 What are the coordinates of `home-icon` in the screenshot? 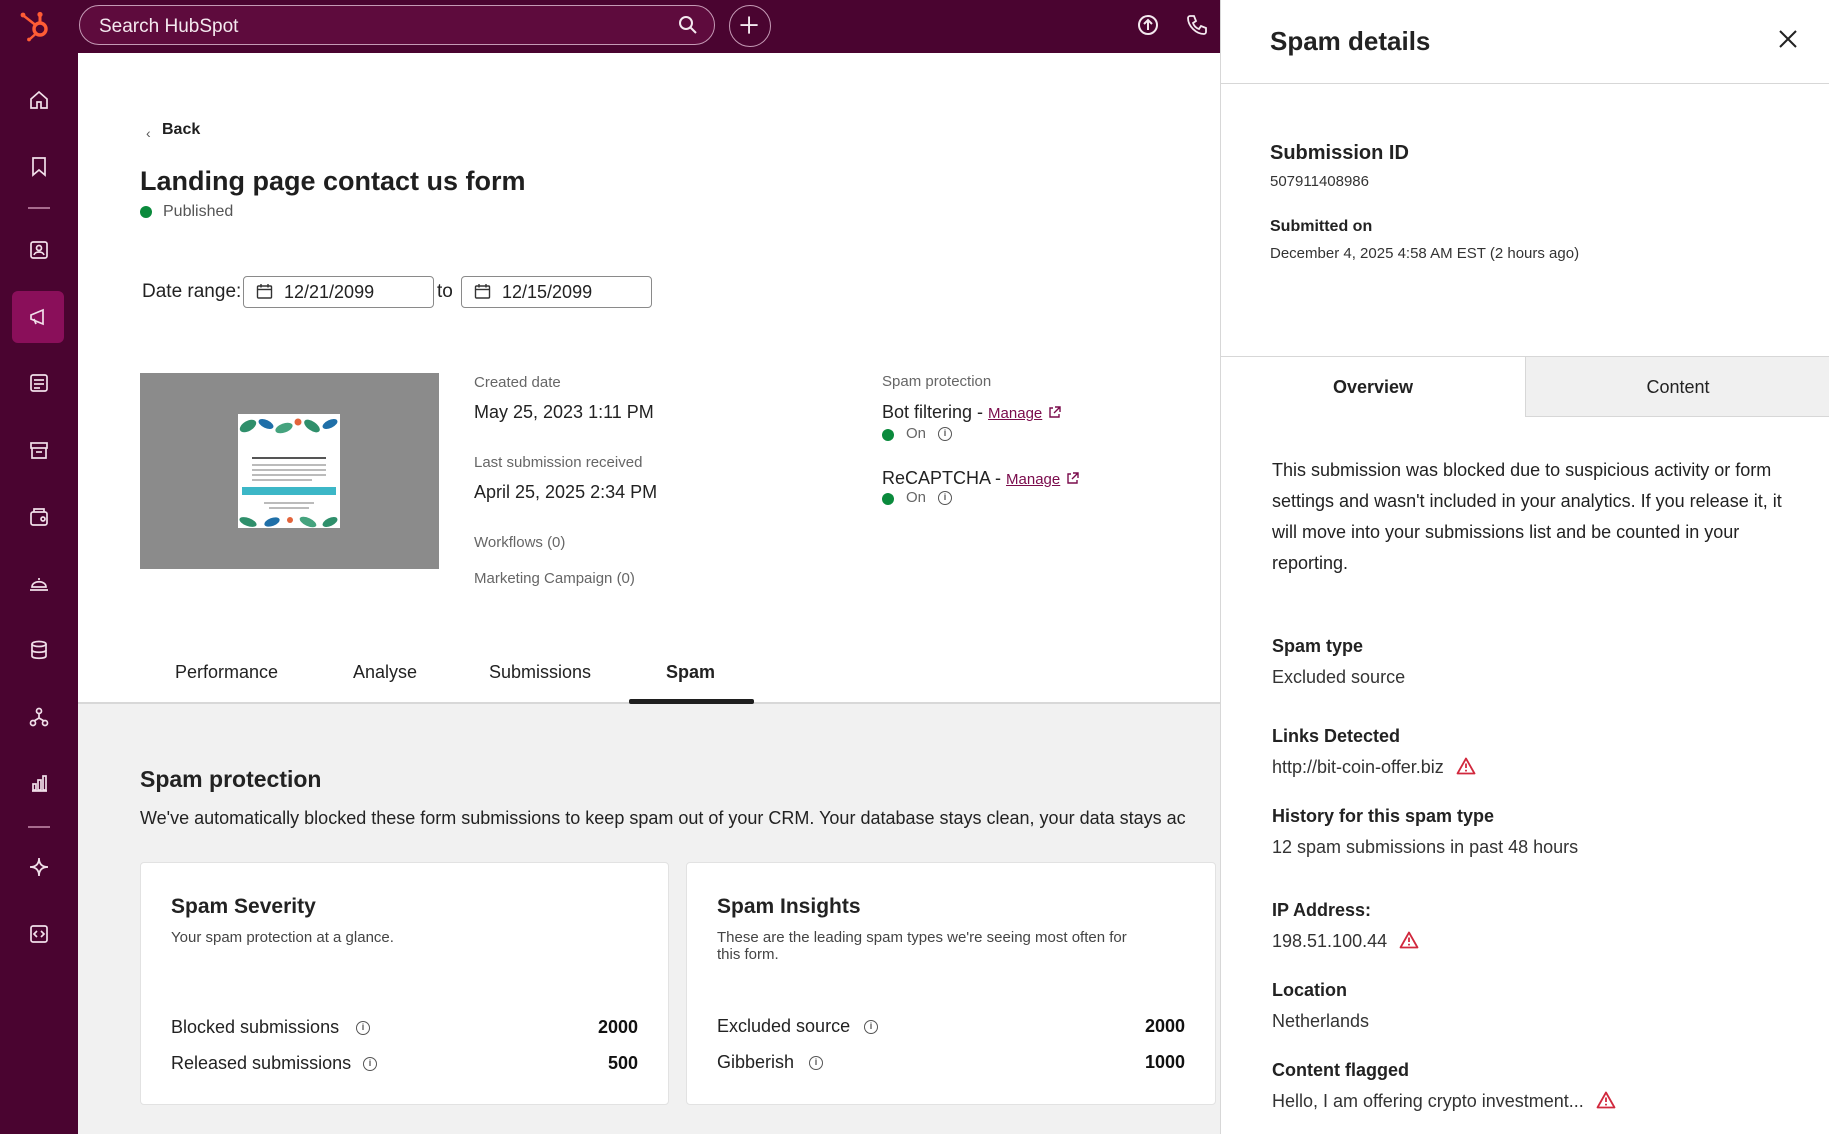 It's located at (39, 100).